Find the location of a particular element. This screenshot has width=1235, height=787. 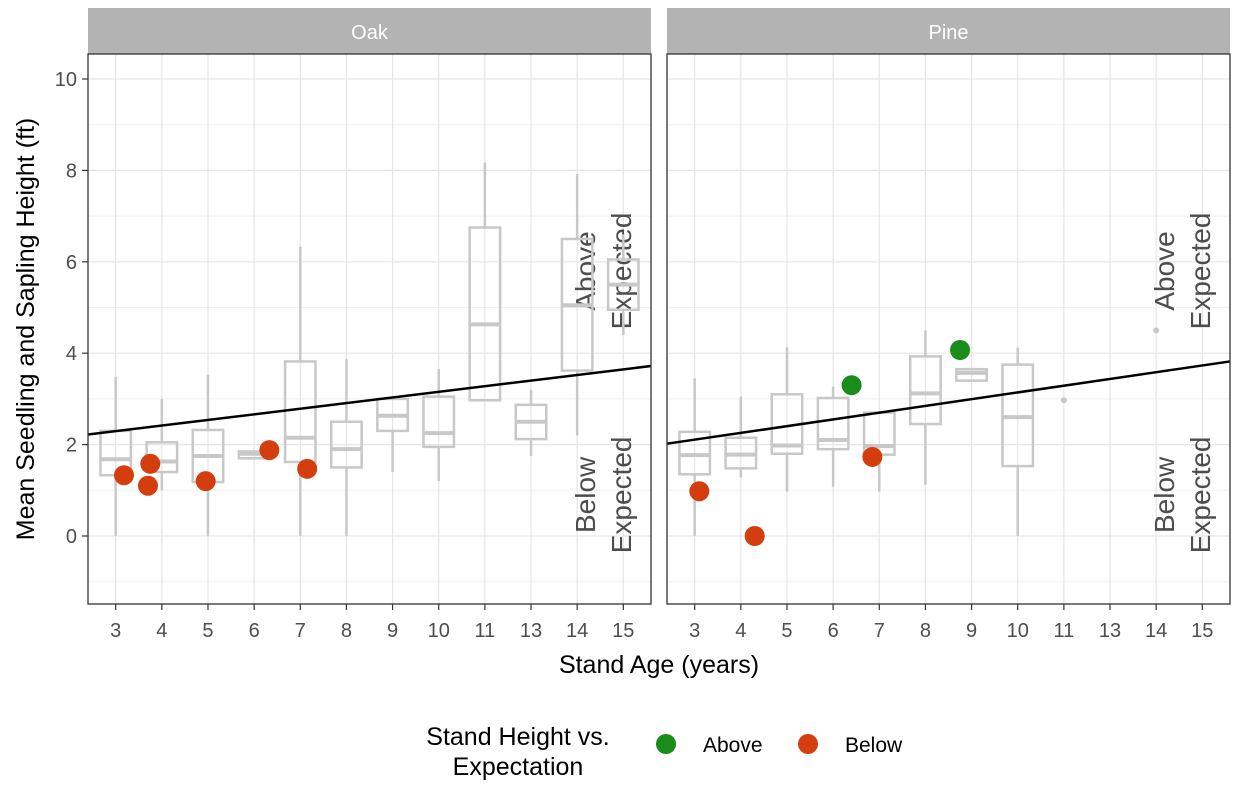

y-tick-label: 6 is located at coordinates (71, 263).